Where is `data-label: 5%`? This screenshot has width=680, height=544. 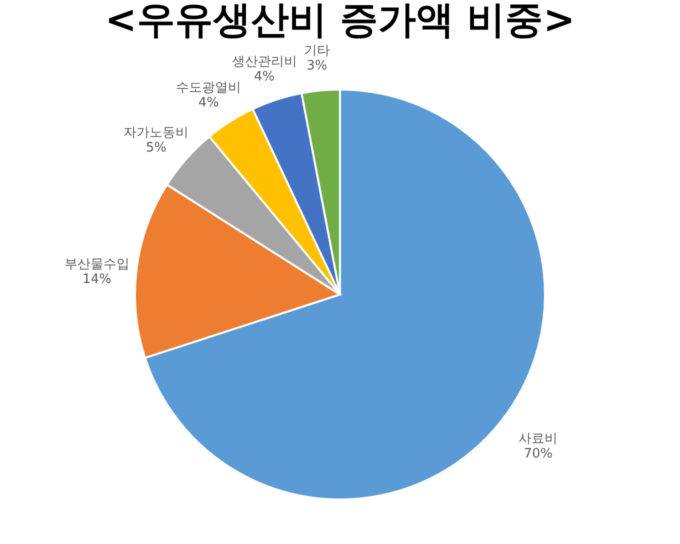
data-label: 5% is located at coordinates (156, 148).